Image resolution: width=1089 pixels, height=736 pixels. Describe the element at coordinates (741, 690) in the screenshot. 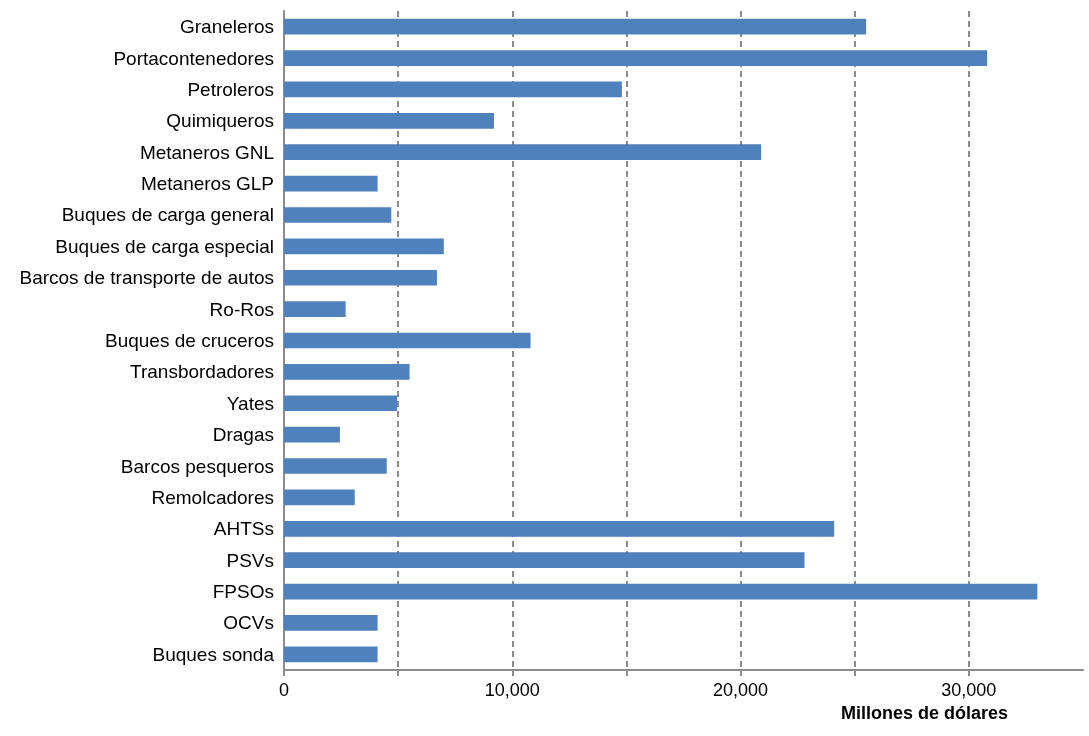

I see `x-tick-label: 20,000` at that location.